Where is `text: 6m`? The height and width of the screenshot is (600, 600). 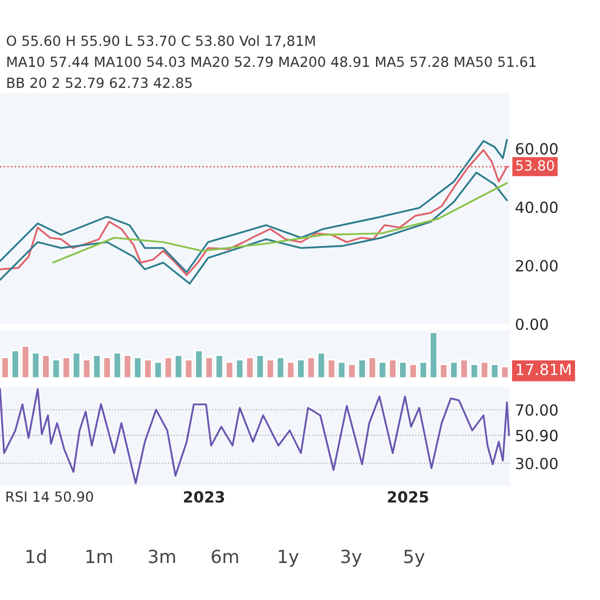
text: 6m is located at coordinates (225, 557).